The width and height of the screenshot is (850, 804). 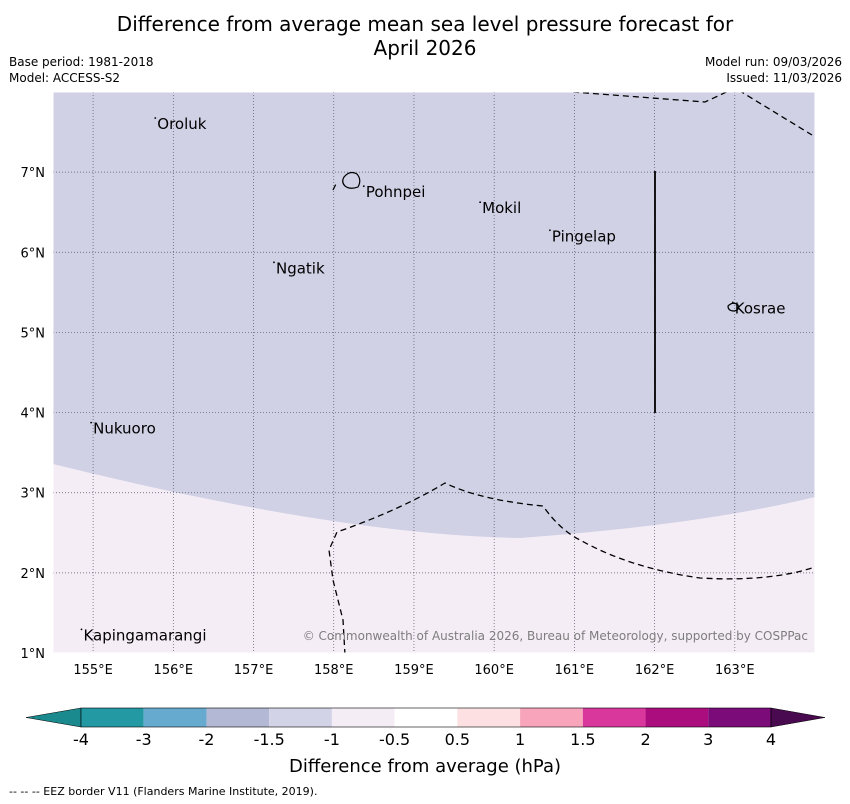 I want to click on colorbar-tick-label: -4, so click(x=81, y=739).